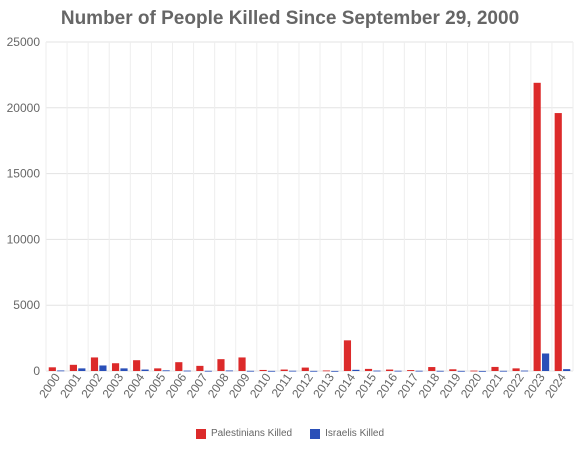  I want to click on x-tick-label: 2005, so click(155, 385).